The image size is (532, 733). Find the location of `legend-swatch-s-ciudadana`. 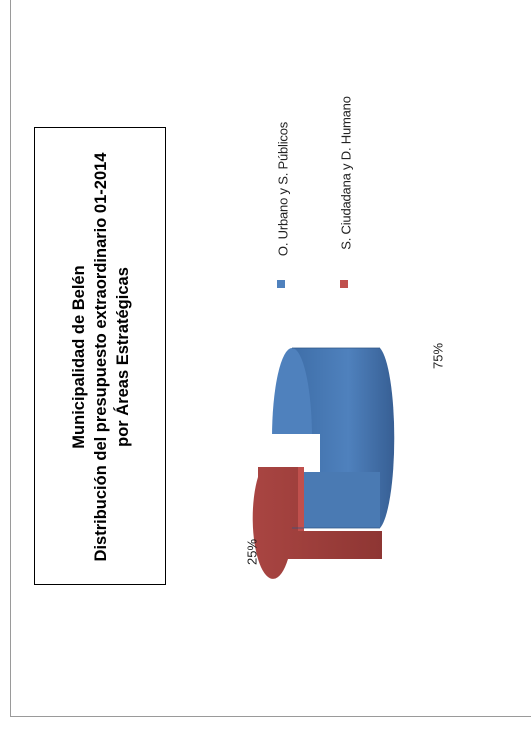

legend-swatch-s-ciudadana is located at coordinates (344, 284).